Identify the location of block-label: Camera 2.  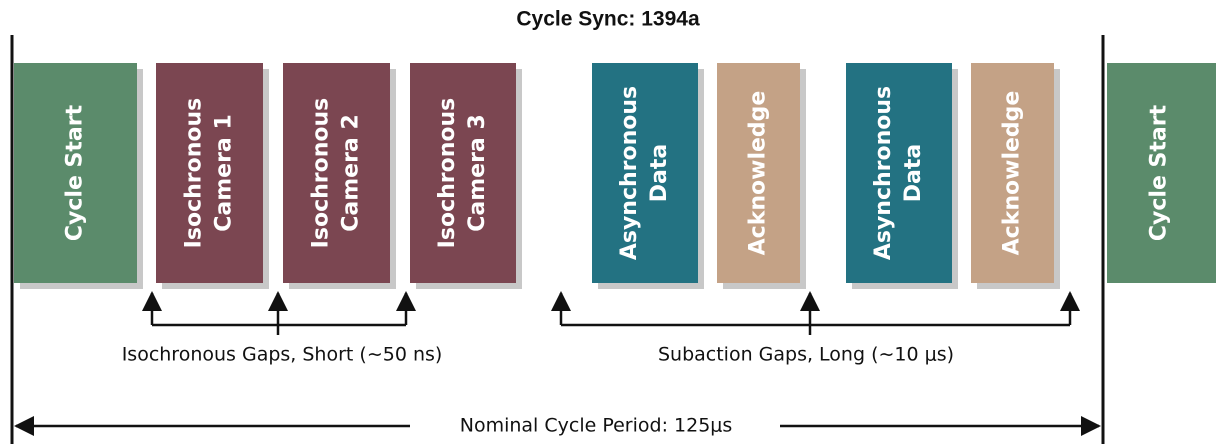
(351, 173).